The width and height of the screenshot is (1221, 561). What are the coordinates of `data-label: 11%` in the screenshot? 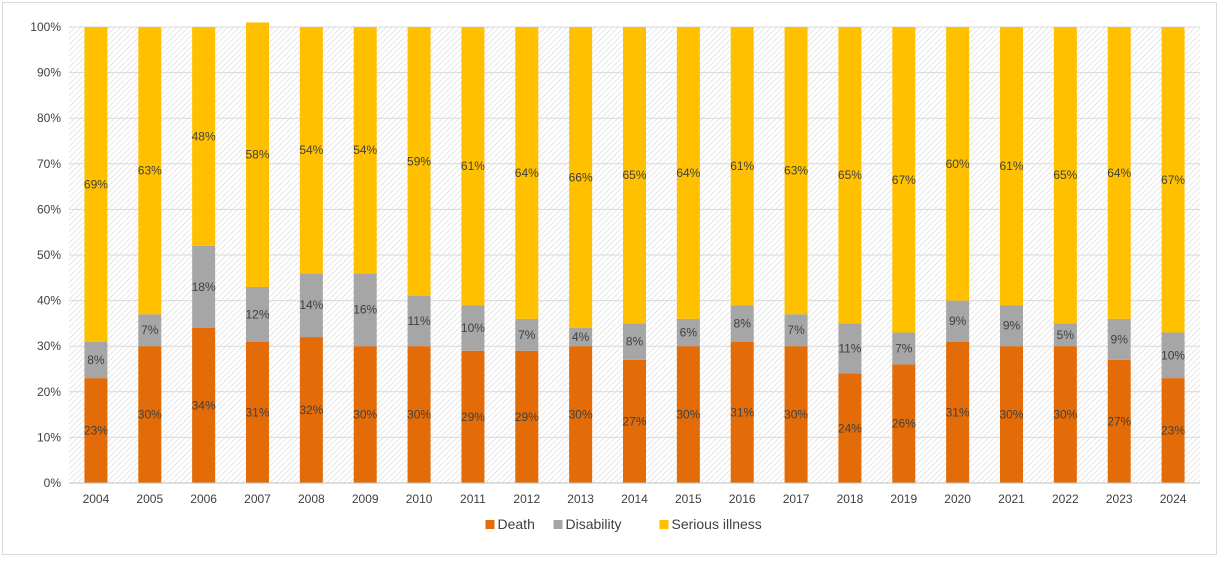 It's located at (849, 348).